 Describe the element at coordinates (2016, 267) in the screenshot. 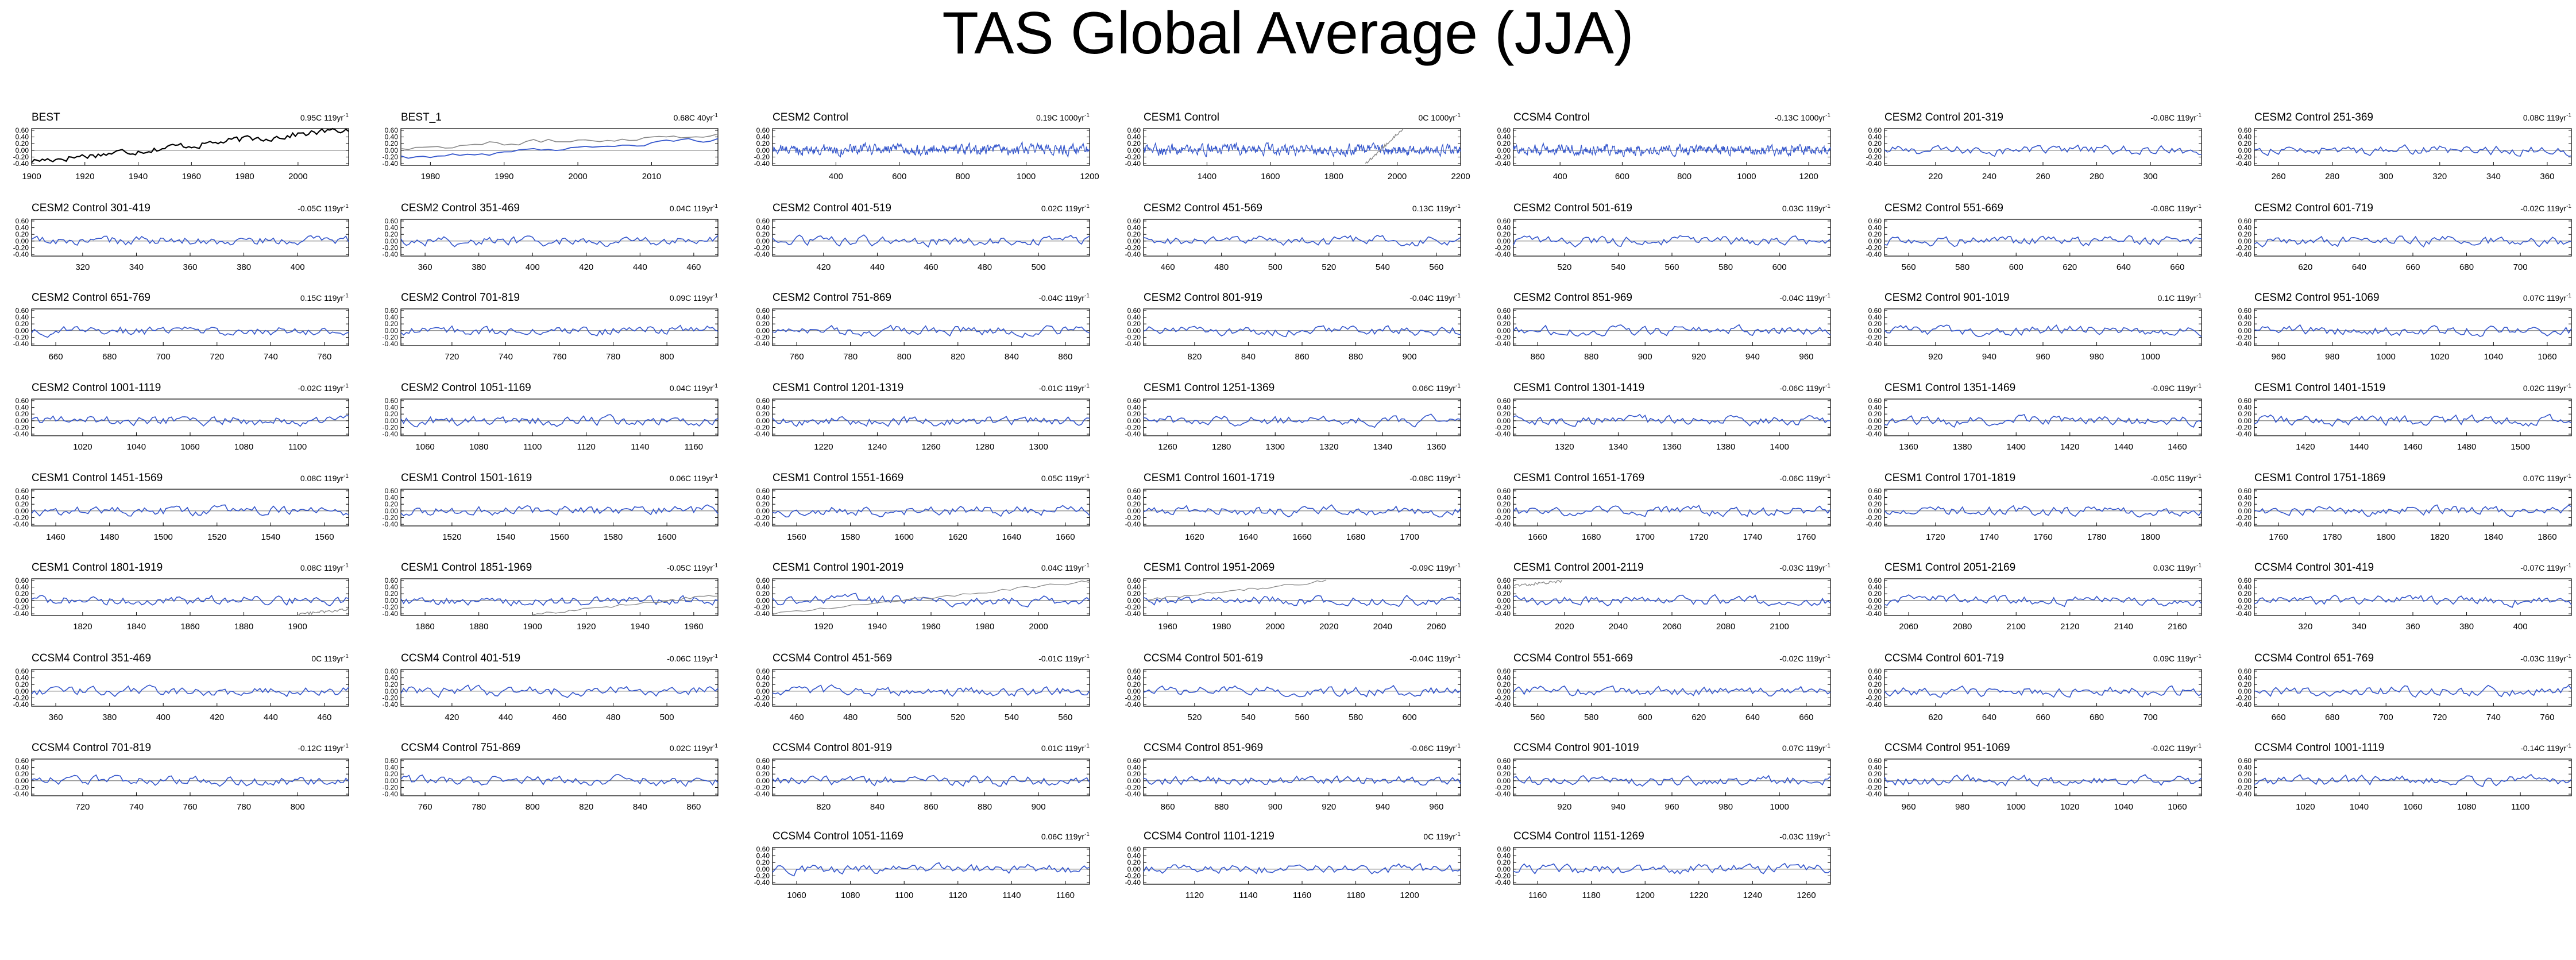

I see `x-tick-label: 600` at that location.